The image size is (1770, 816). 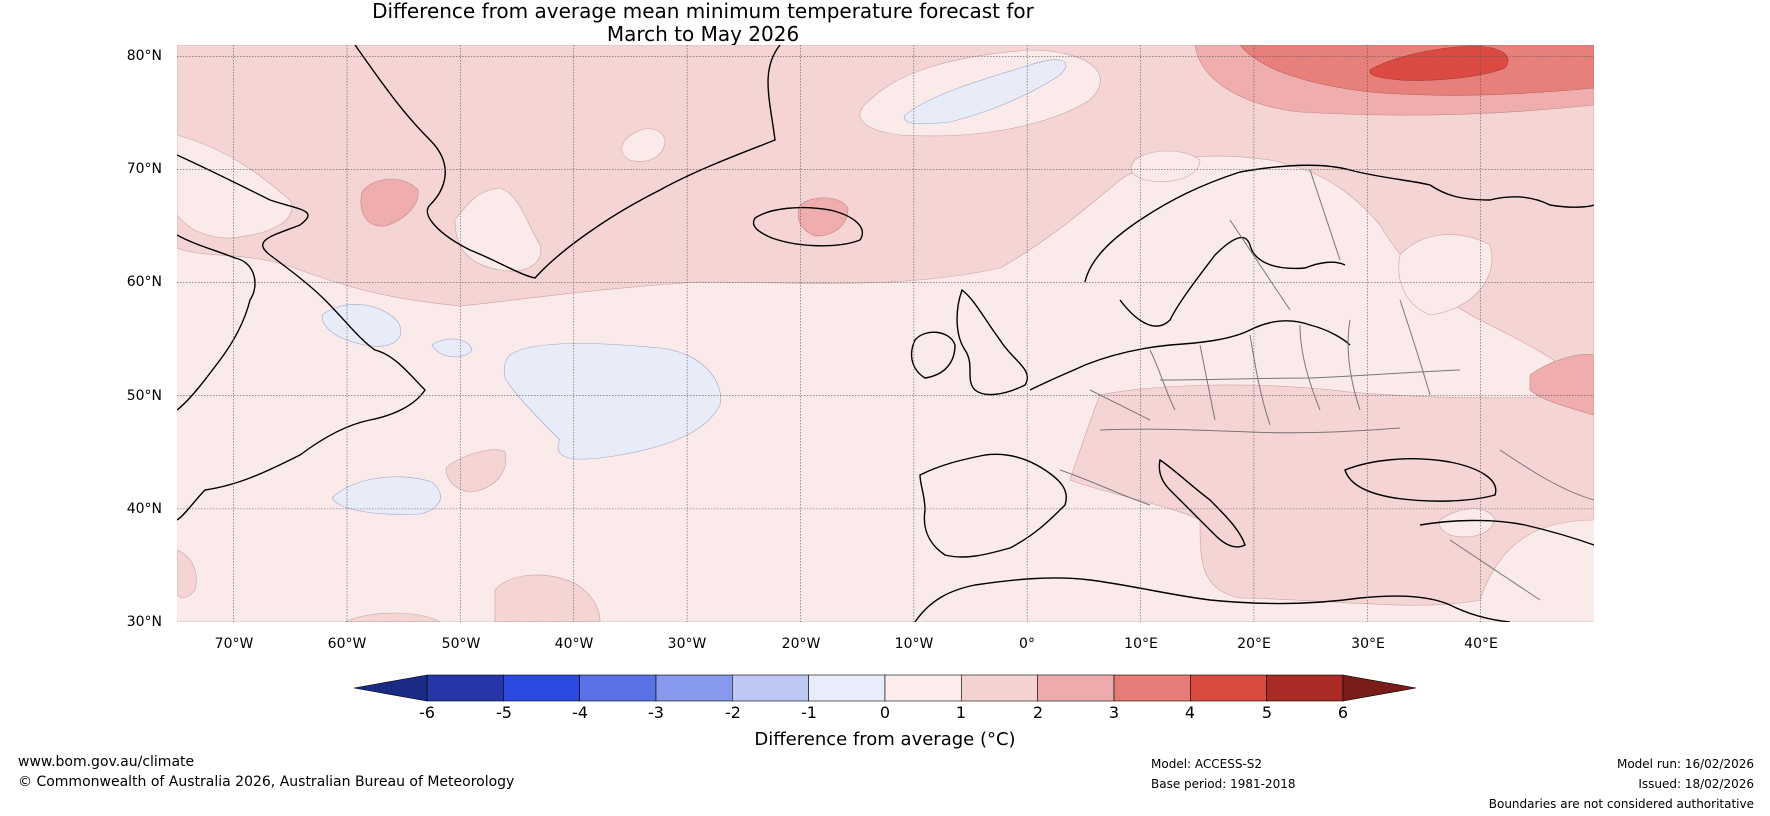 What do you see at coordinates (389, 202) in the screenshot?
I see `anomaly-2-3-baffin` at bounding box center [389, 202].